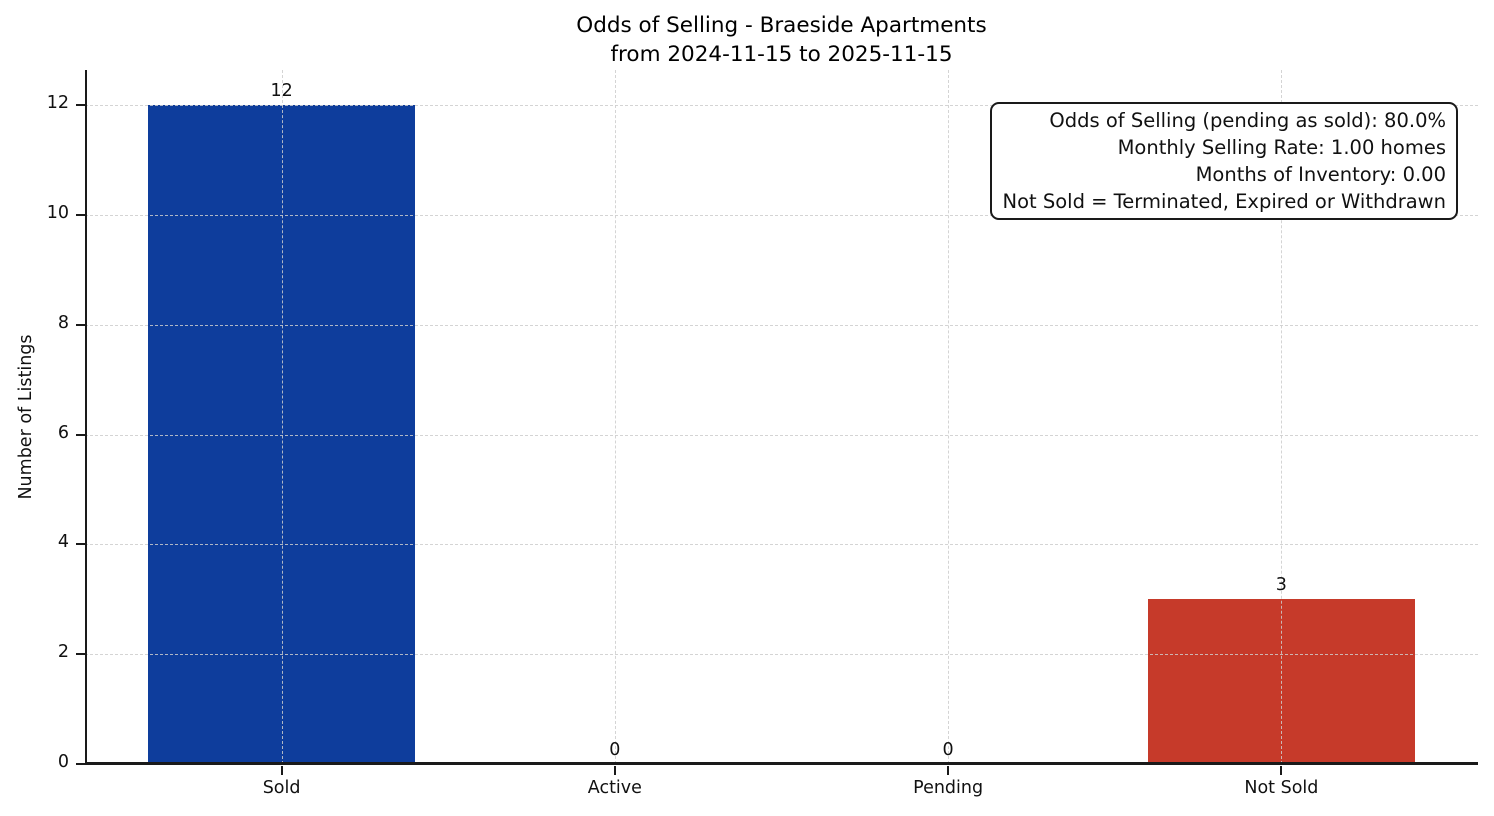  What do you see at coordinates (781, 763) in the screenshot?
I see `x-axis-spine` at bounding box center [781, 763].